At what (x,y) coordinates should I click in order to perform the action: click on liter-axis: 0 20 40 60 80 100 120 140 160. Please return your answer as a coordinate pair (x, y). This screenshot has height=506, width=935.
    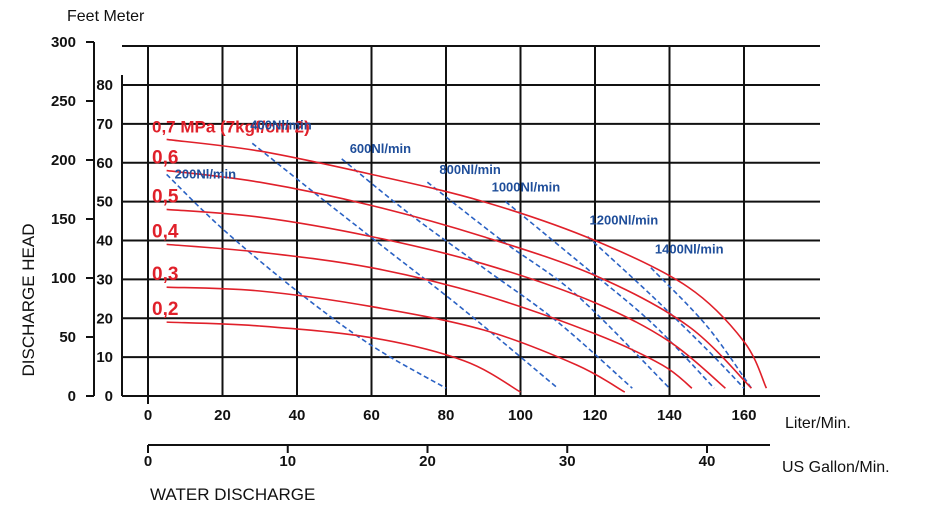
    Looking at the image, I should click on (450, 410).